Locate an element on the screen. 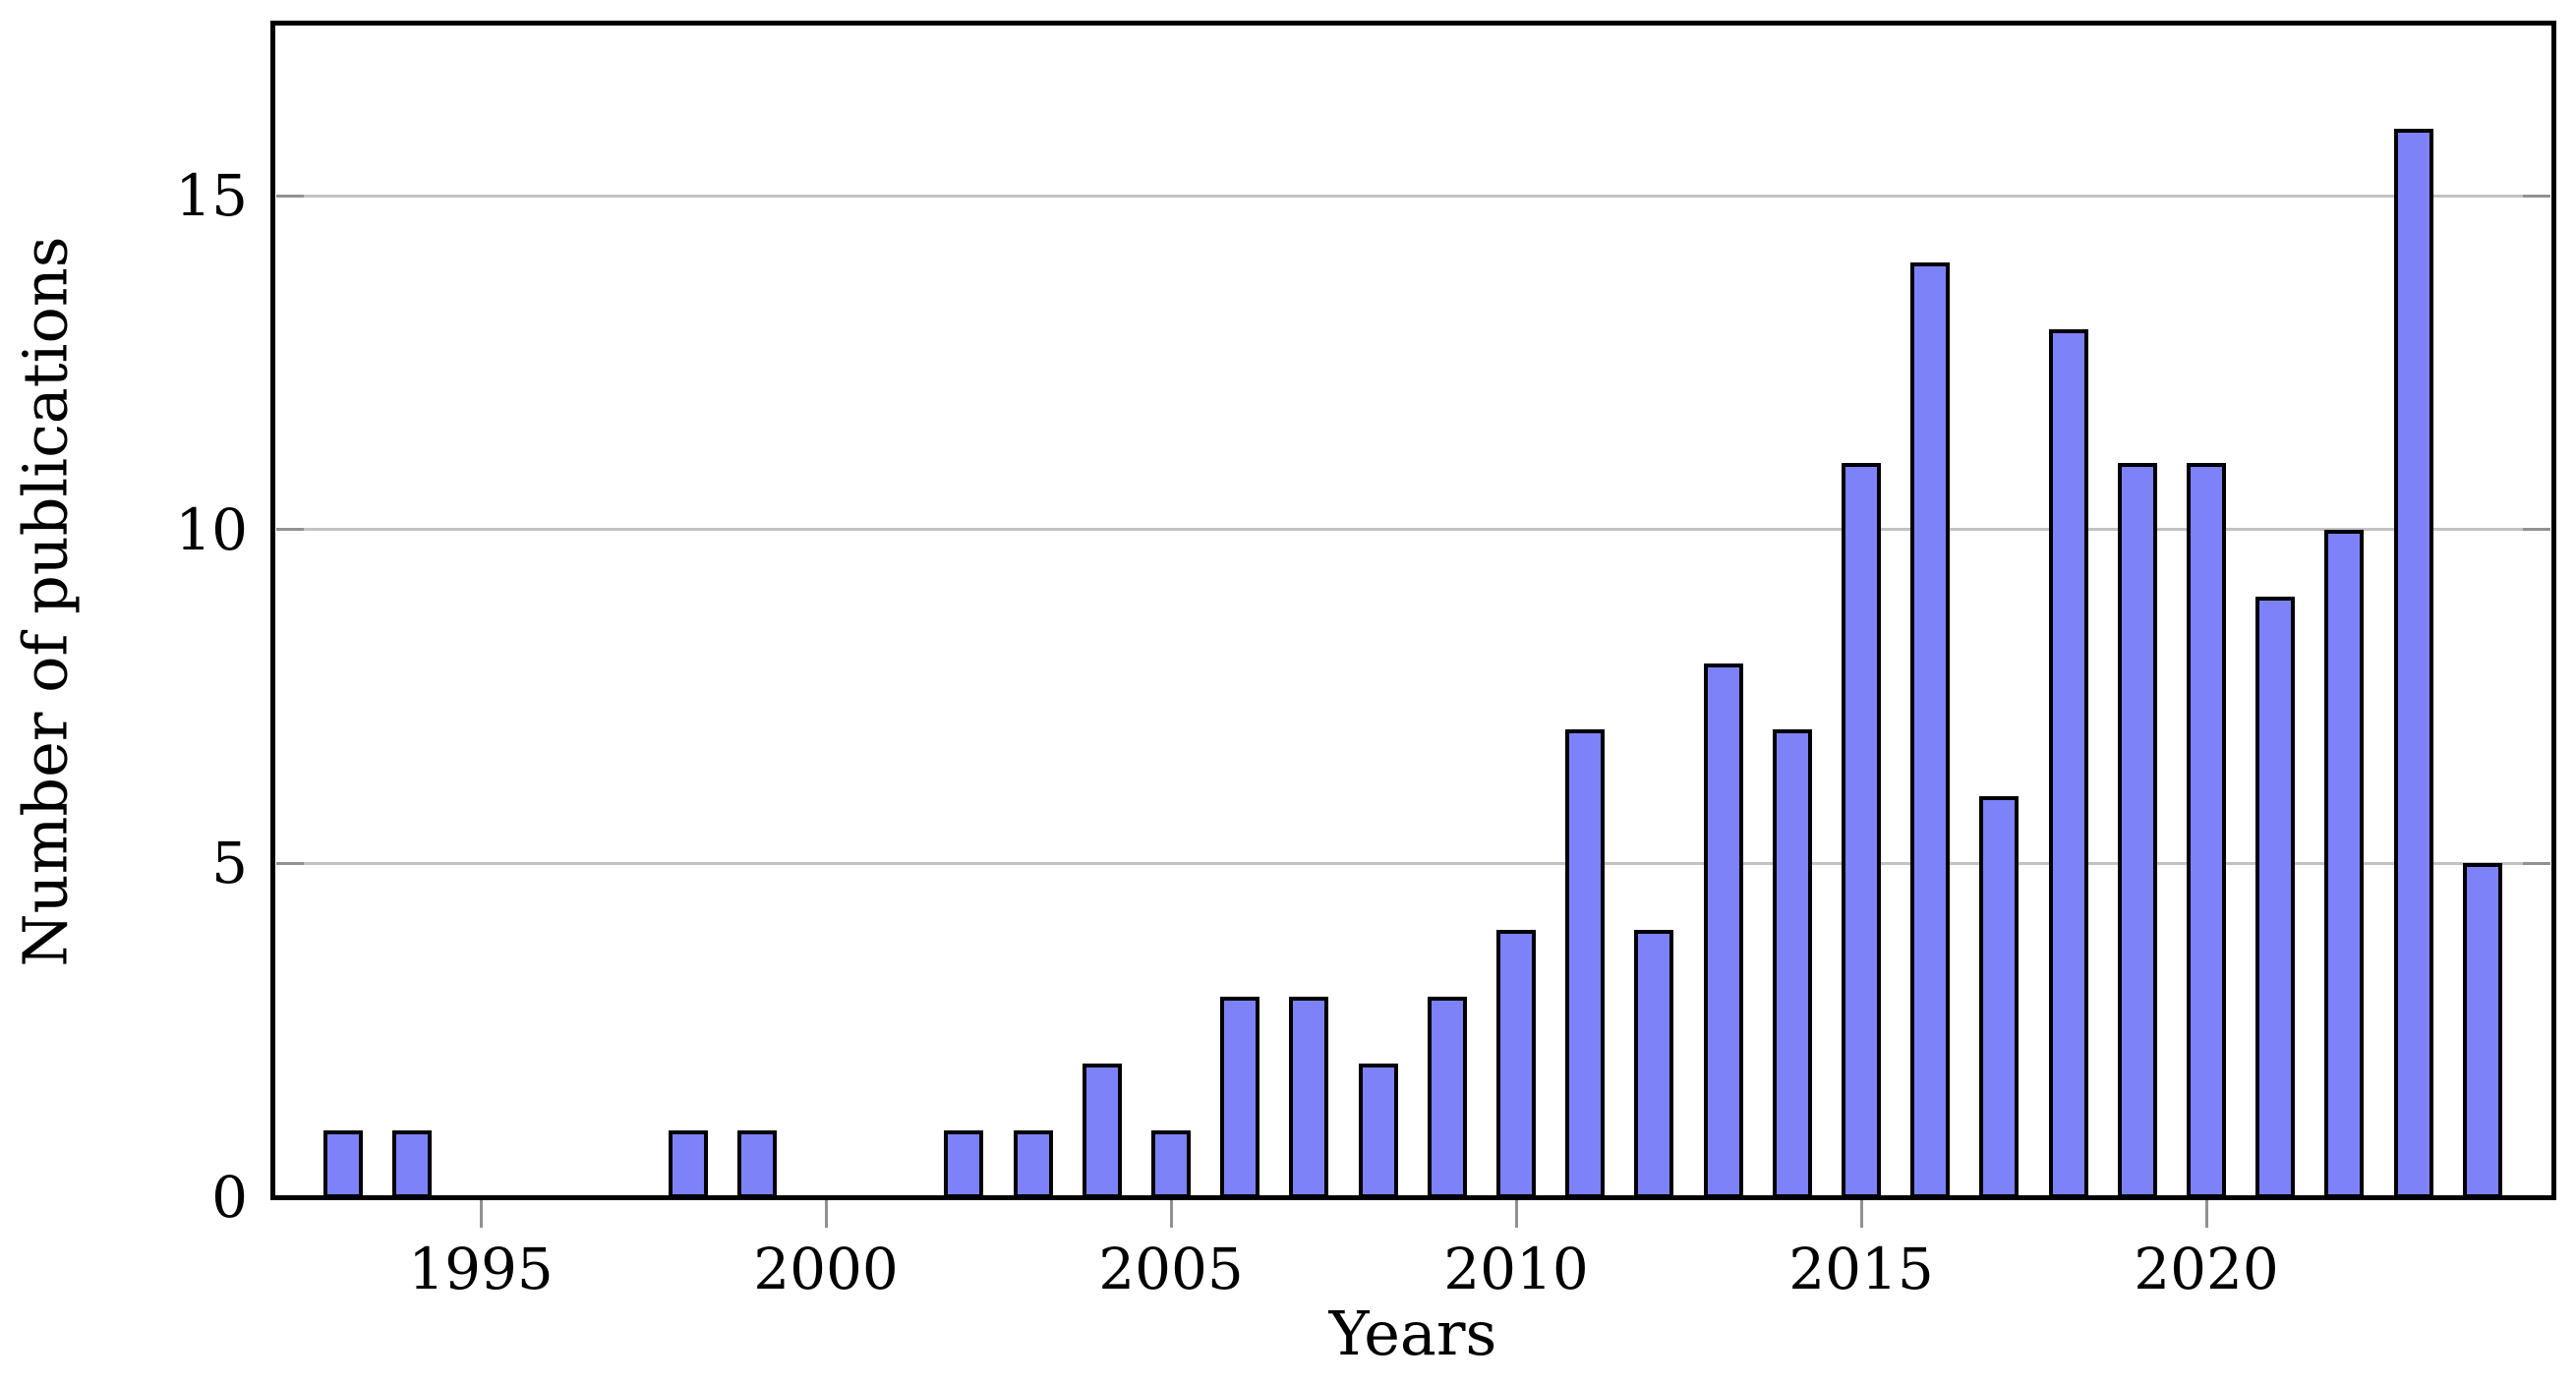 The height and width of the screenshot is (1384, 2576). y-tick-label-0: 0 is located at coordinates (229, 1197).